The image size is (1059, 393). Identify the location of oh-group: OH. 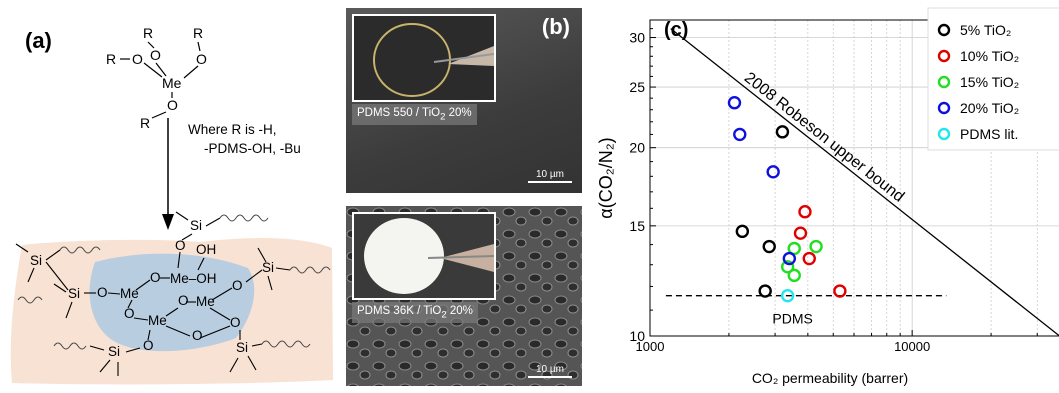
(206, 249).